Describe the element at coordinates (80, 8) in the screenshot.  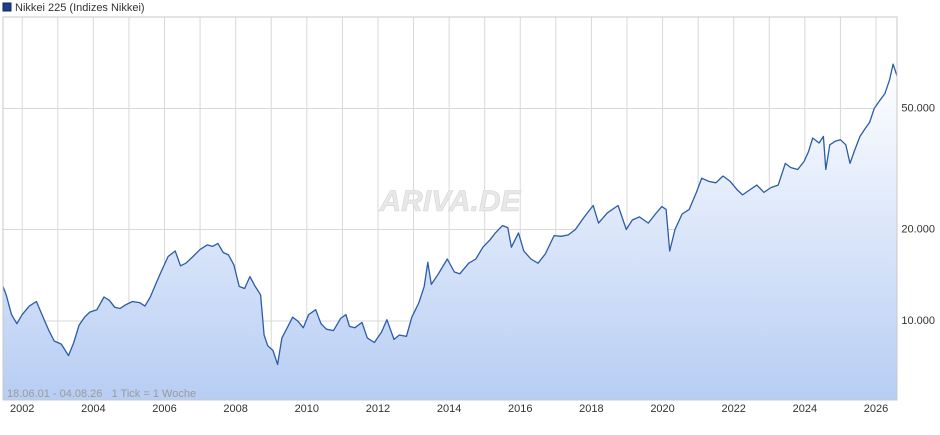
I see `legend-label: Nikkei 225 (Indizes Nikkei)` at that location.